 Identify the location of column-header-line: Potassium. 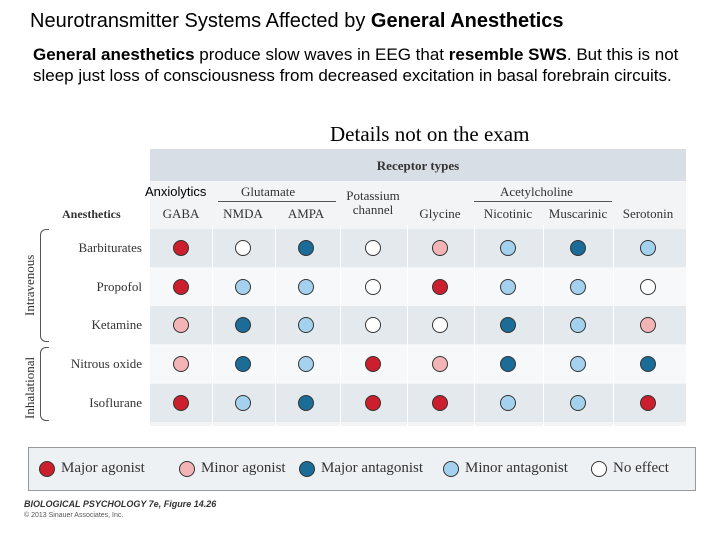
(373, 195).